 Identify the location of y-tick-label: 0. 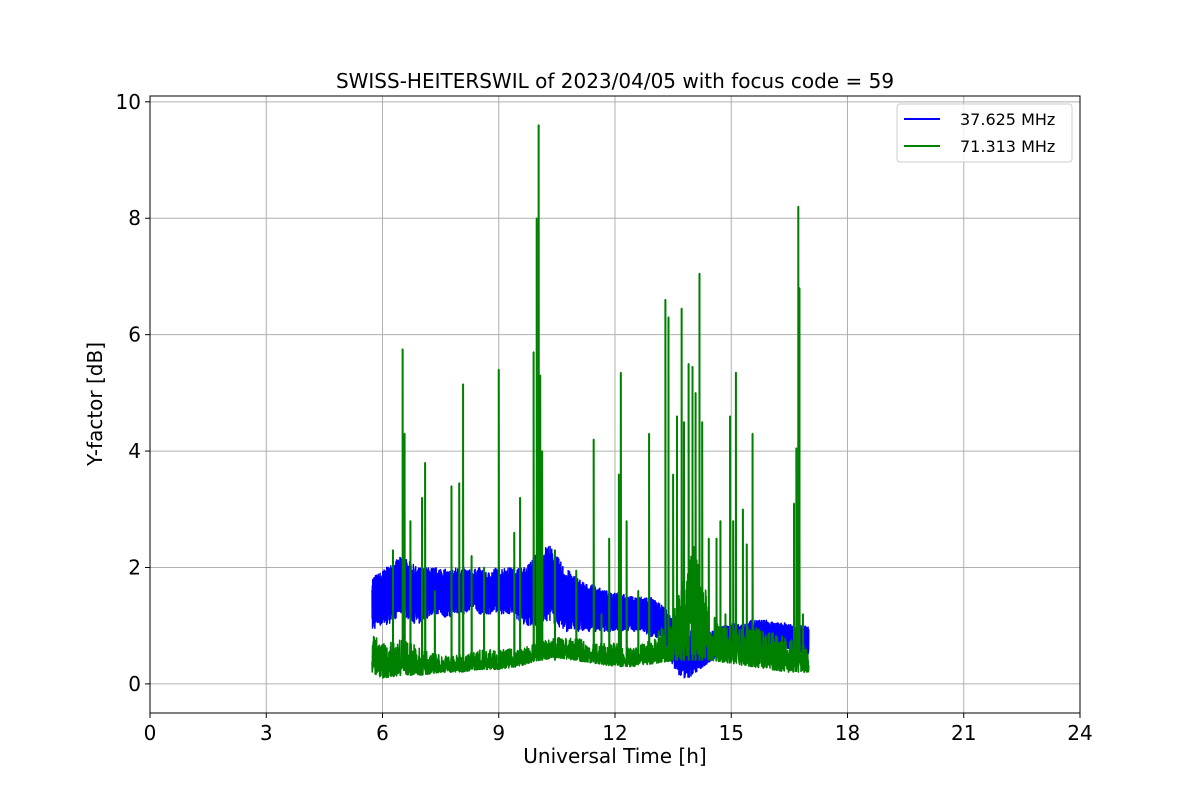
(134, 684).